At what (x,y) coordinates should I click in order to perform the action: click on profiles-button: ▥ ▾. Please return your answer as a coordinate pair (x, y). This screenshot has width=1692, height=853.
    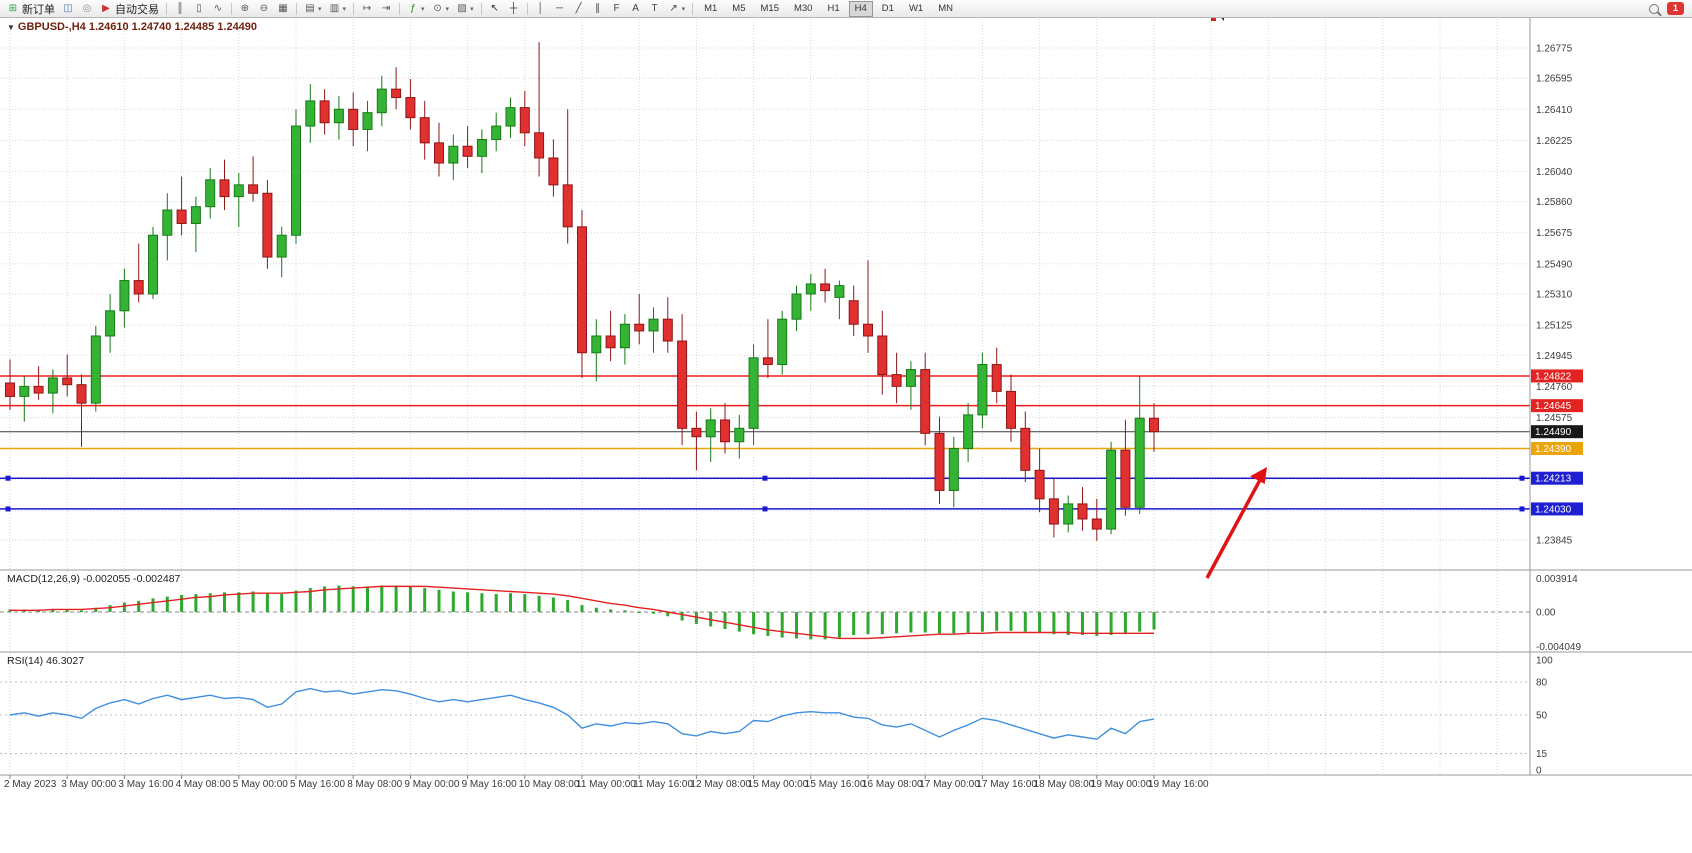
    Looking at the image, I should click on (338, 8).